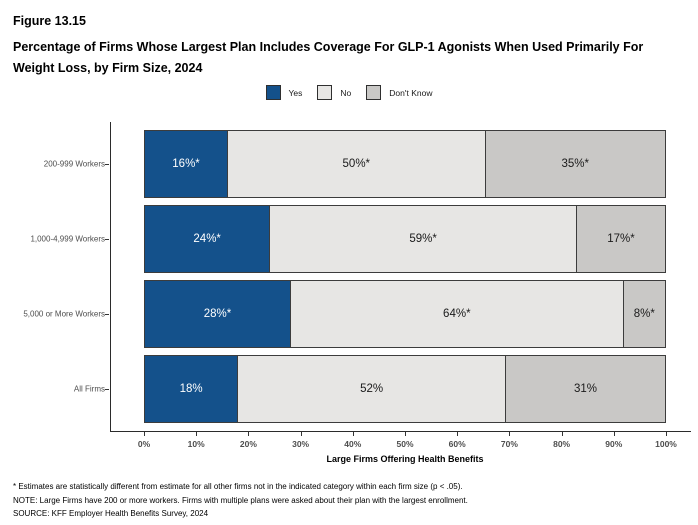 The image size is (698, 525). Describe the element at coordinates (620, 239) in the screenshot. I see `bar-segment-dont-know: 17%*` at that location.